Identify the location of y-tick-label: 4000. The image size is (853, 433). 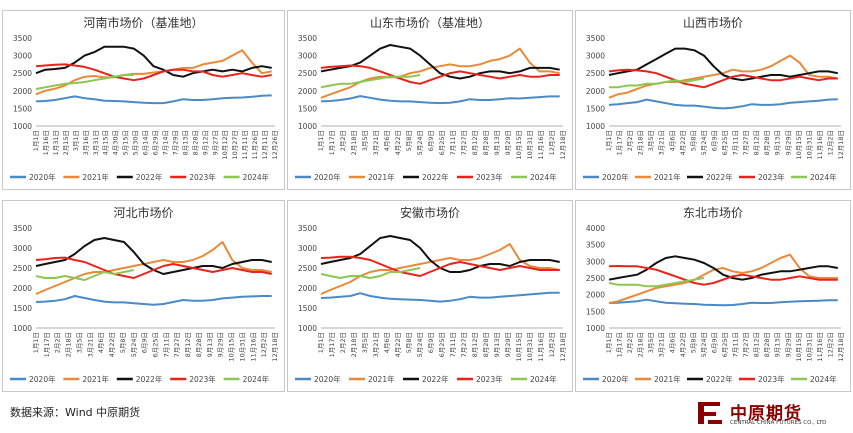
(595, 228).